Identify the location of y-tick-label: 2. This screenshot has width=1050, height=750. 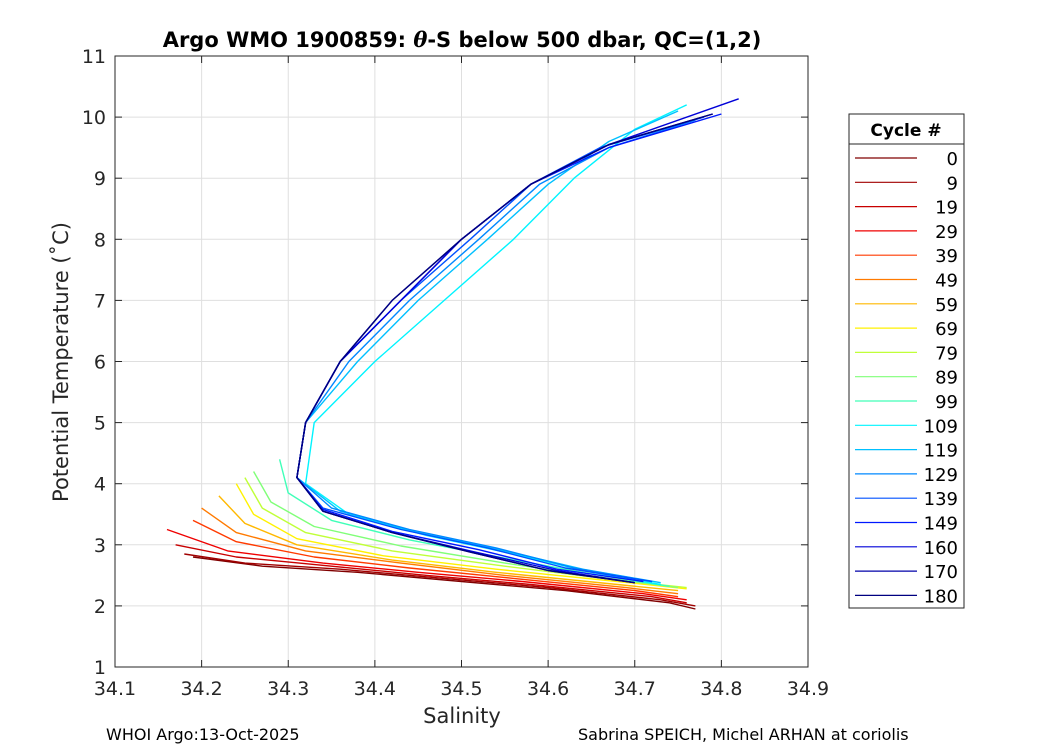
(100, 607).